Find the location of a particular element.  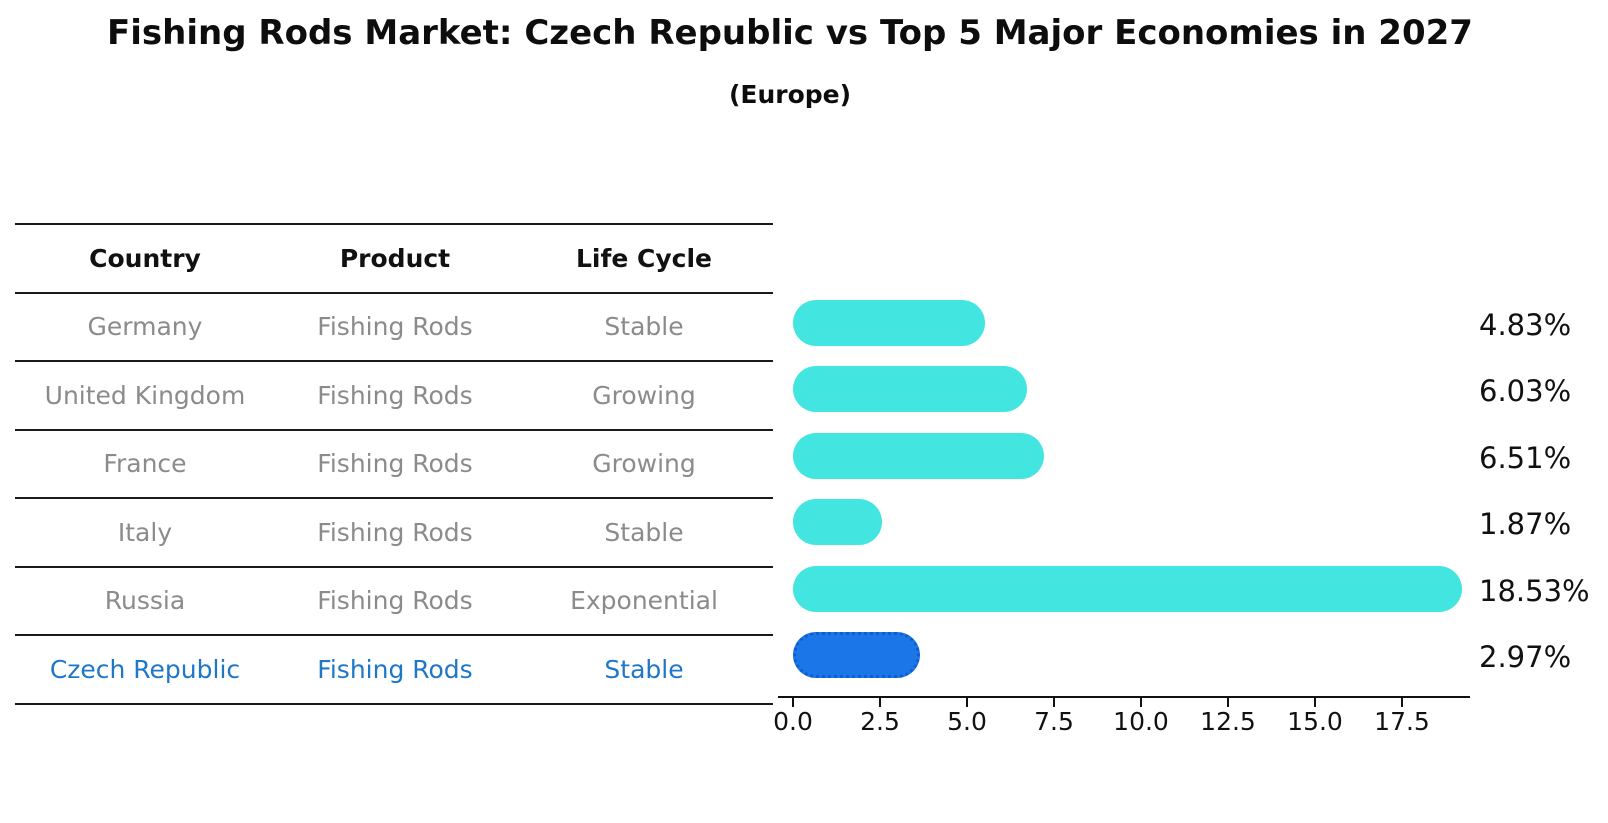

table-row: France Fishing Rods Growing is located at coordinates (394, 463).